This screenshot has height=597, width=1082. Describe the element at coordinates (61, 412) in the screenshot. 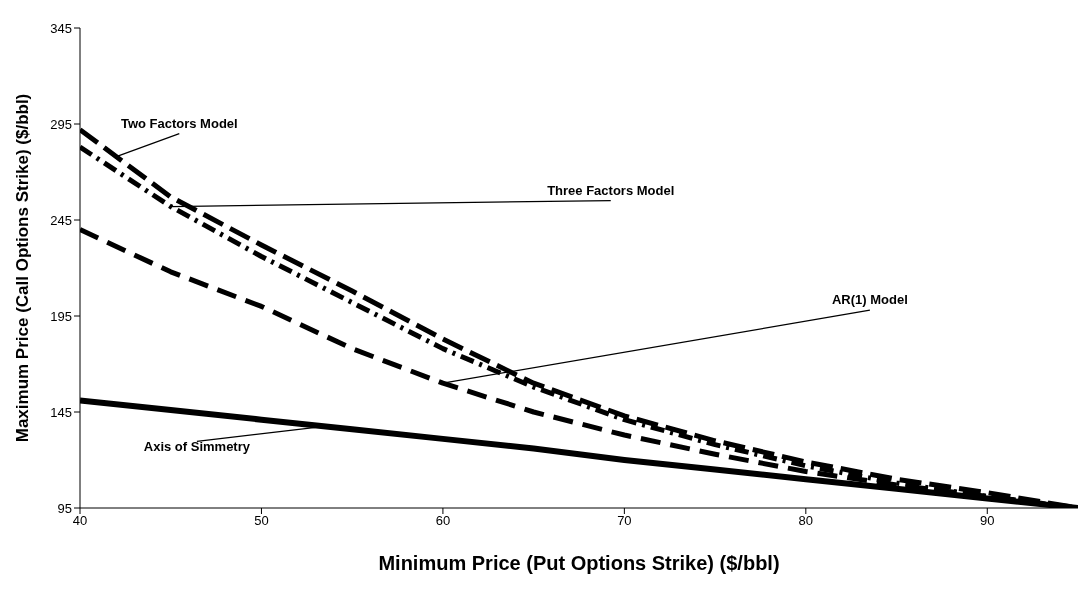

I see `y-tick-label: 145` at that location.